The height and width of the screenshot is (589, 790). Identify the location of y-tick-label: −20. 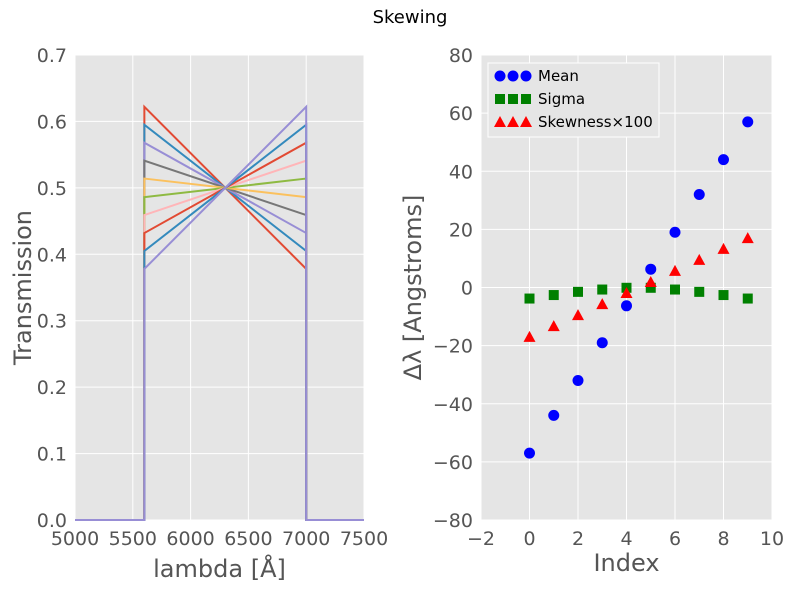
(453, 347).